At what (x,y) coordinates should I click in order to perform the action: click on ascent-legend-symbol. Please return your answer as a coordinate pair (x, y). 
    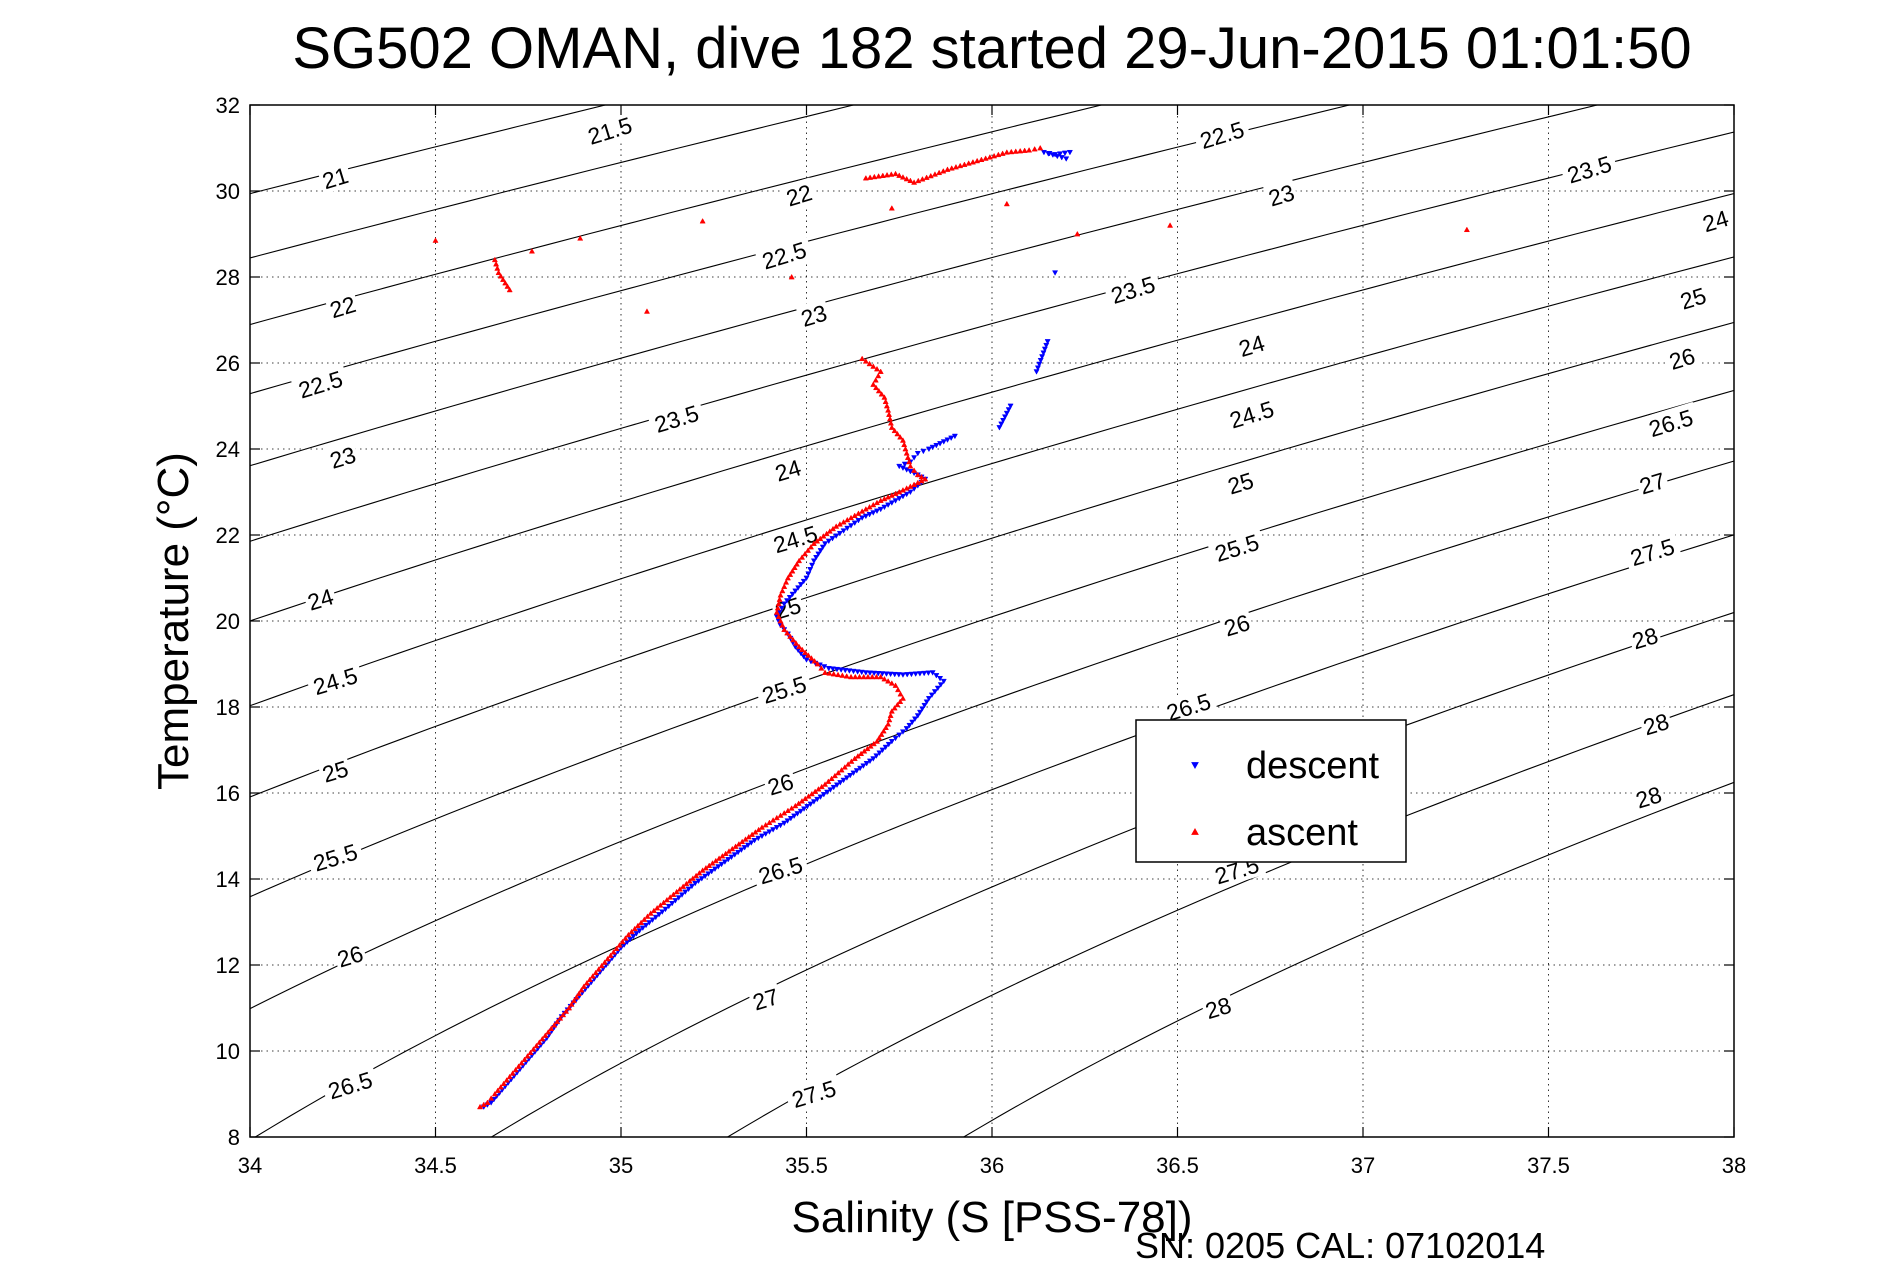
    Looking at the image, I should click on (1195, 831).